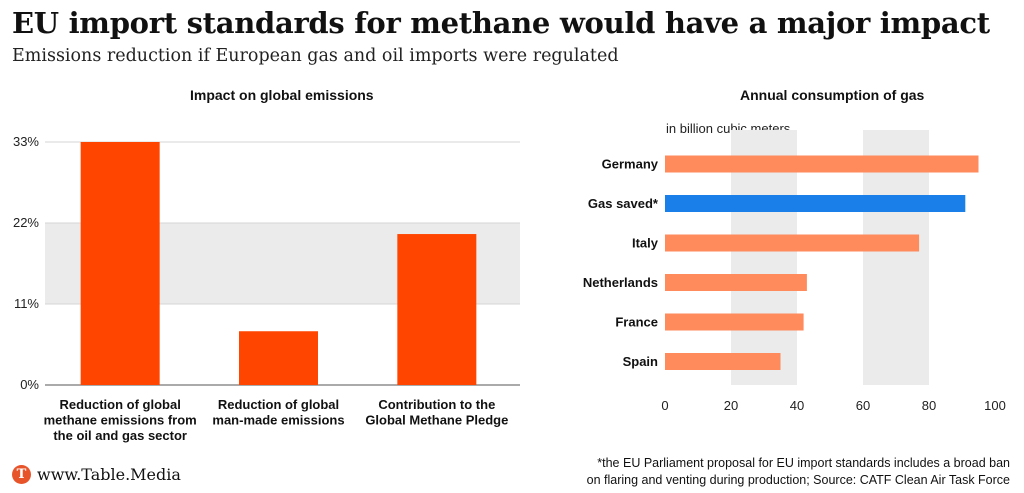  I want to click on site-link: www.Table.Media, so click(109, 474).